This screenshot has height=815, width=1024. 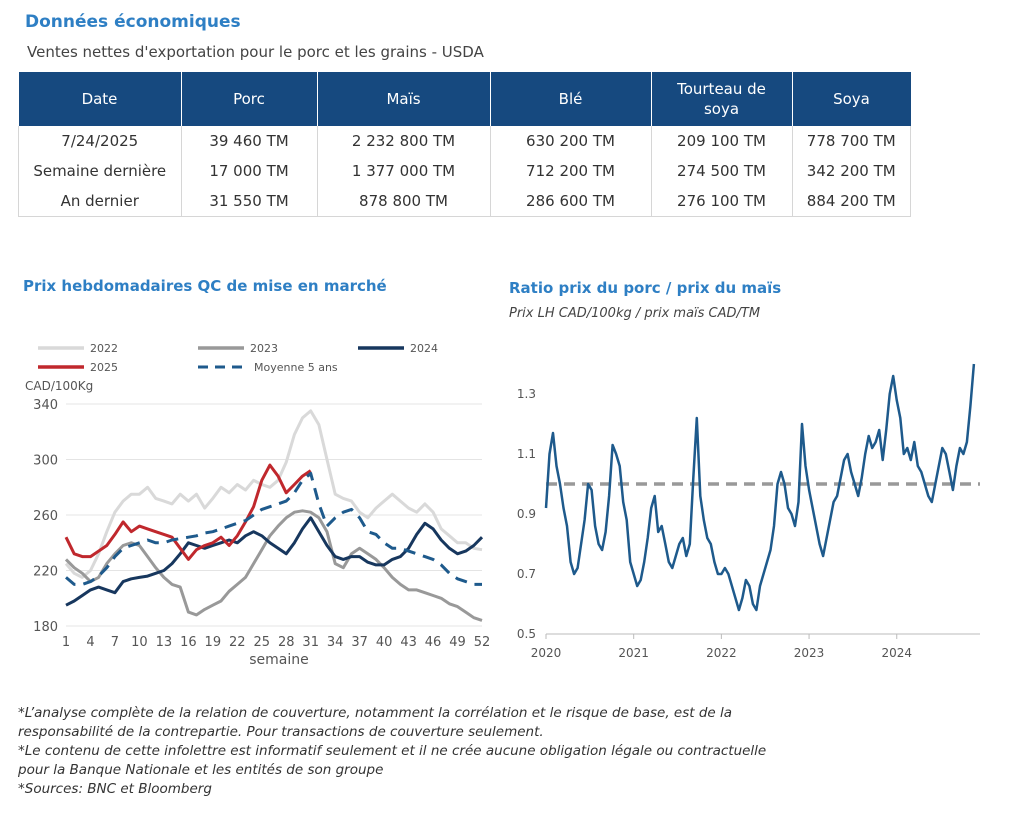 I want to click on table-cell: 878 800 TM, so click(x=404, y=201).